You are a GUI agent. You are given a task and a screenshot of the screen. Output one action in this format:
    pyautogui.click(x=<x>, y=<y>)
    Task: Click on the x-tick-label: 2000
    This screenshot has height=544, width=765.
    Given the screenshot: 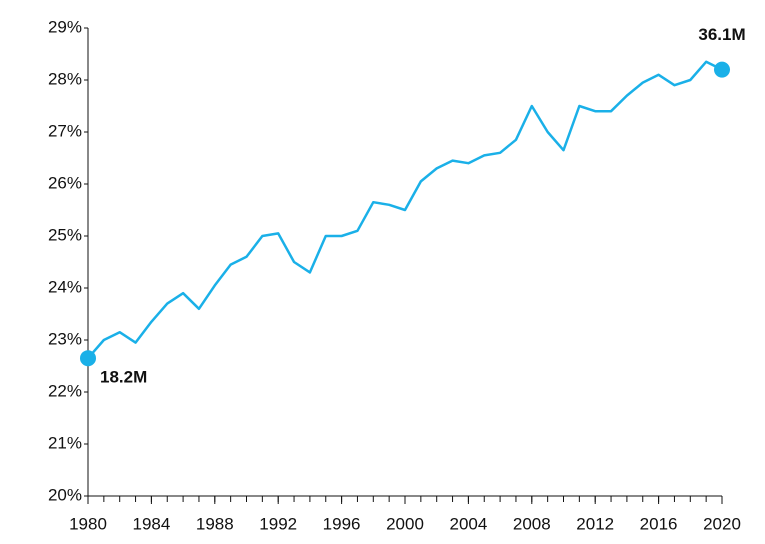 What is the action you would take?
    pyautogui.click(x=405, y=523)
    